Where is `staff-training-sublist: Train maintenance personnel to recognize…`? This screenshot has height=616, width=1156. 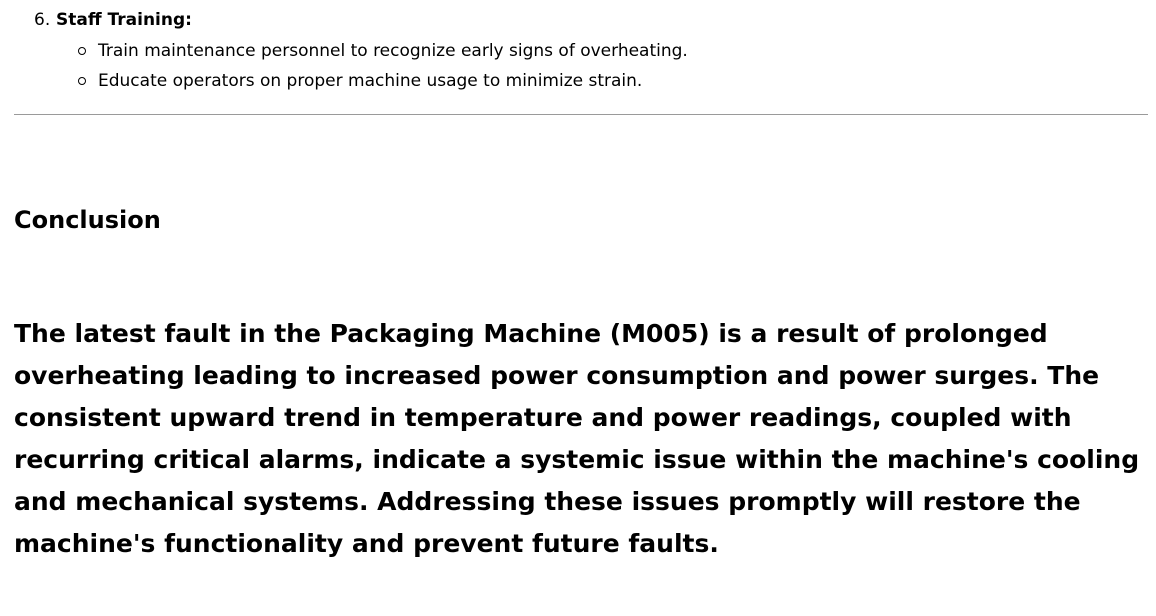 staff-training-sublist: Train maintenance personnel to recognize… is located at coordinates (372, 66).